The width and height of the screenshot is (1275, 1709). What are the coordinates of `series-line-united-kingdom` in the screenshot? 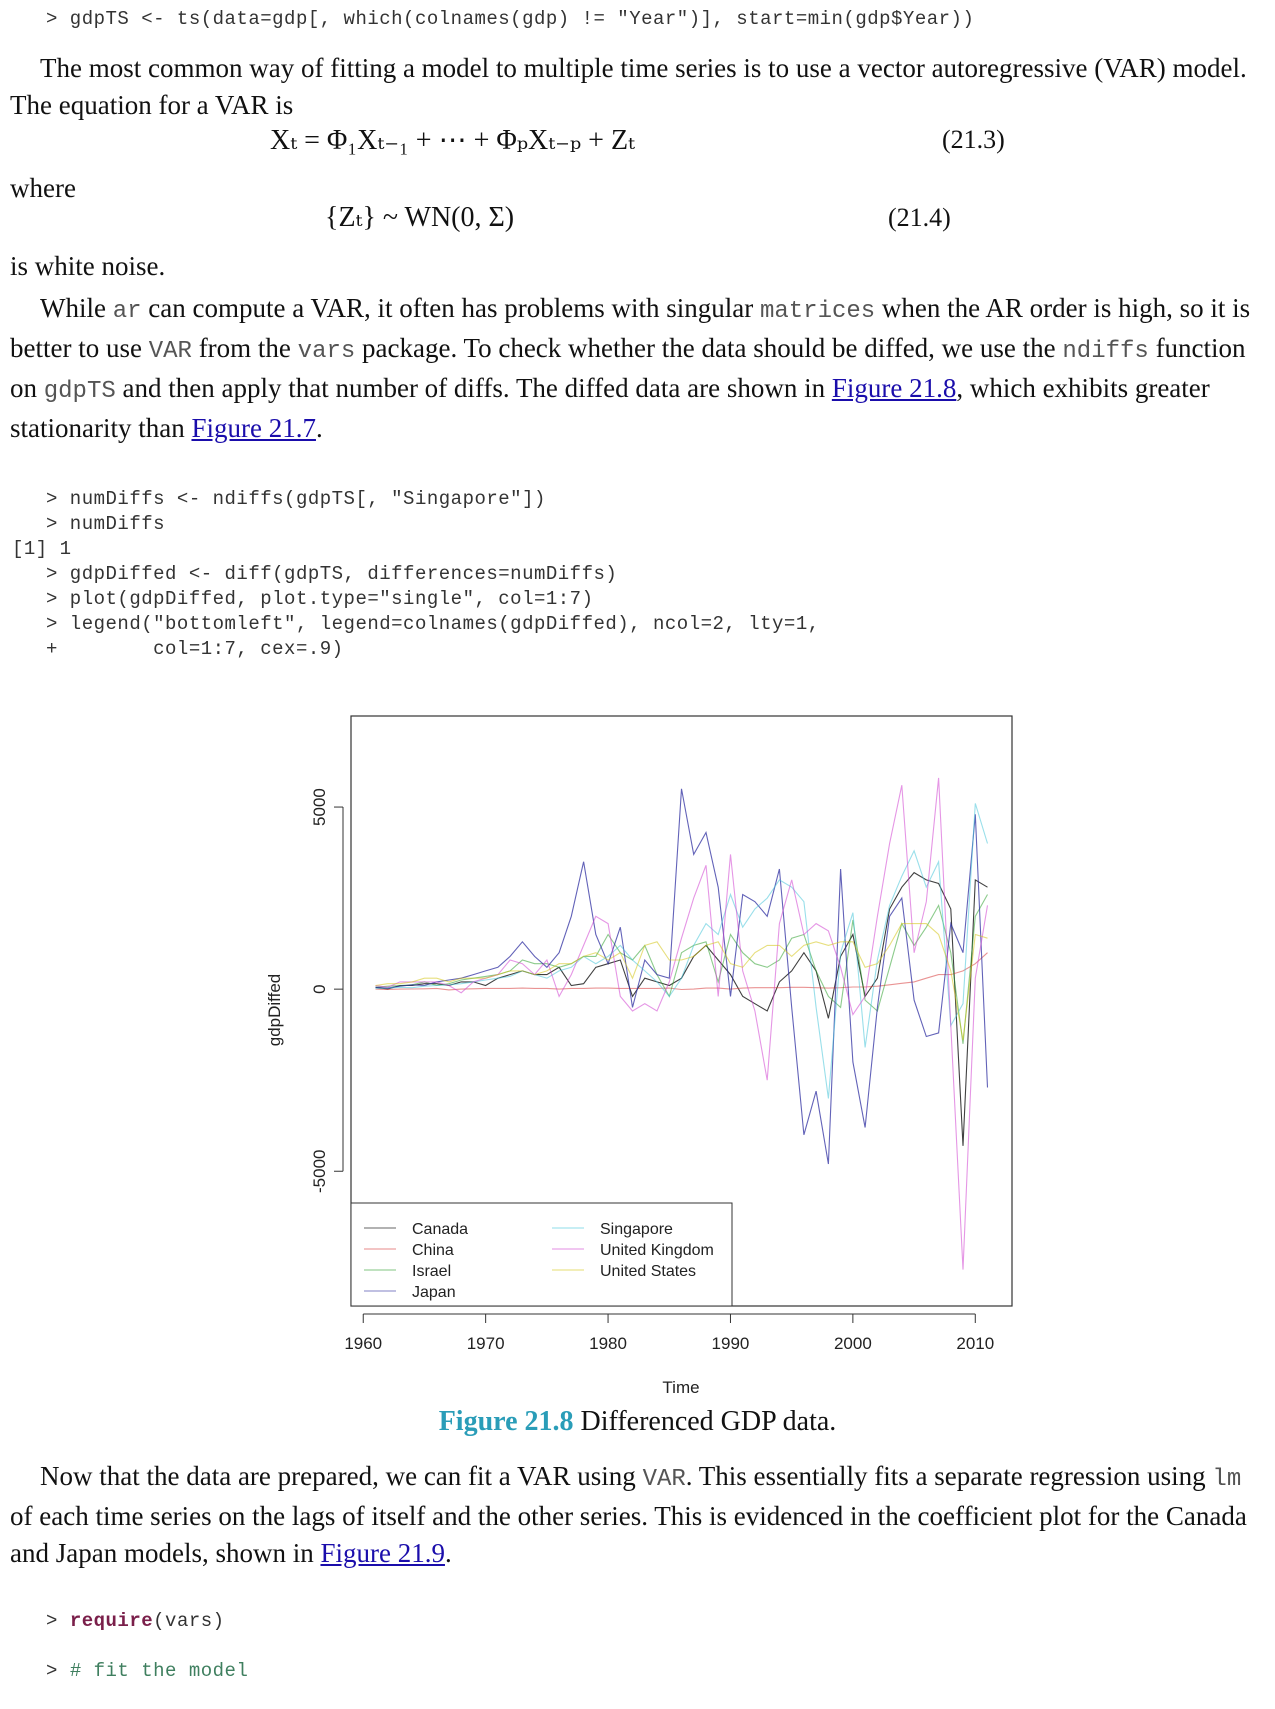 It's located at (682, 1023).